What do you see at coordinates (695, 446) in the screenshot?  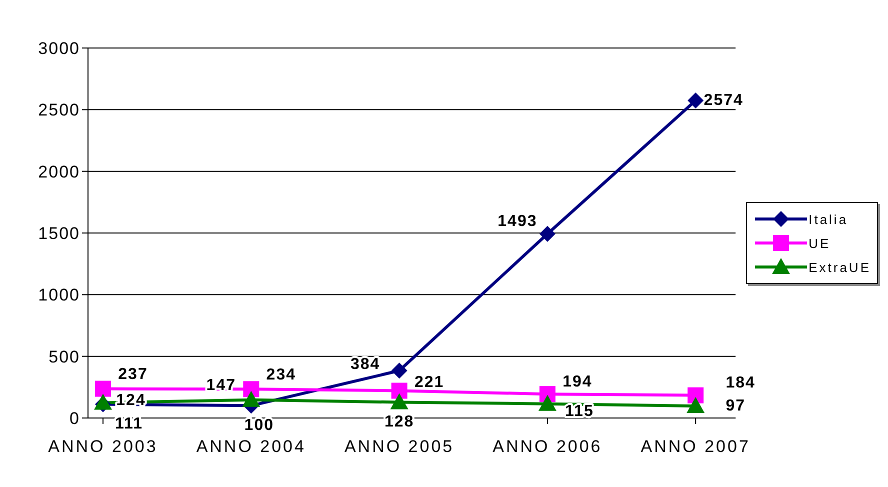 I see `x-tick-label: ANNO 2007` at bounding box center [695, 446].